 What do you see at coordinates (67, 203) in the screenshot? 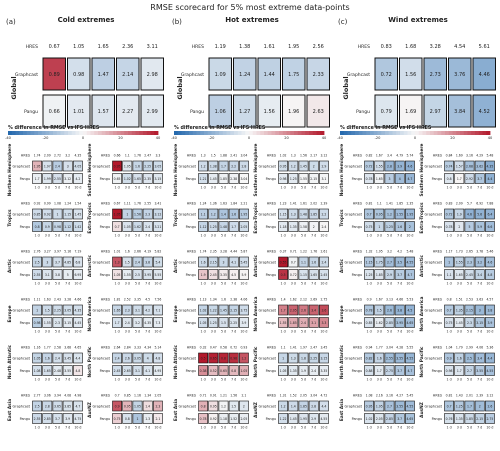
I see `region-cell-value: 1.24` at bounding box center [67, 203].